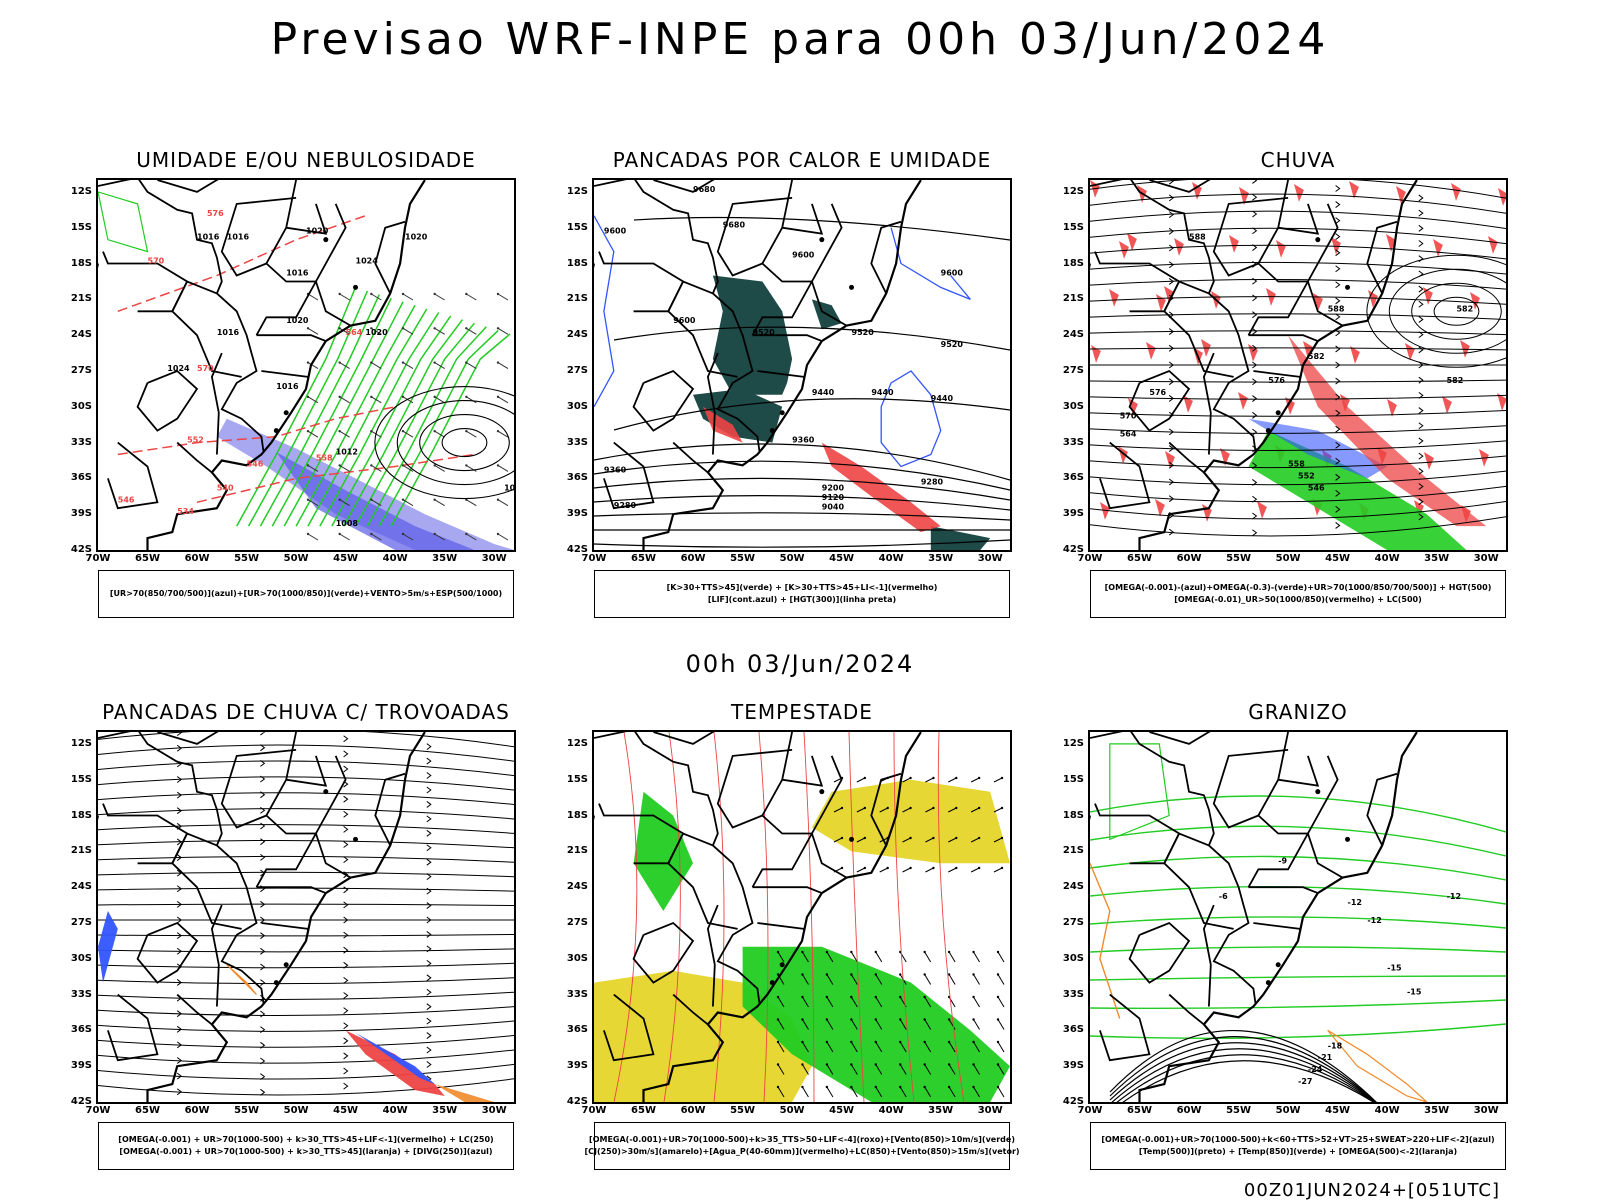 This screenshot has height=1201, width=1600. I want to click on contour-label: 9040, so click(833, 506).